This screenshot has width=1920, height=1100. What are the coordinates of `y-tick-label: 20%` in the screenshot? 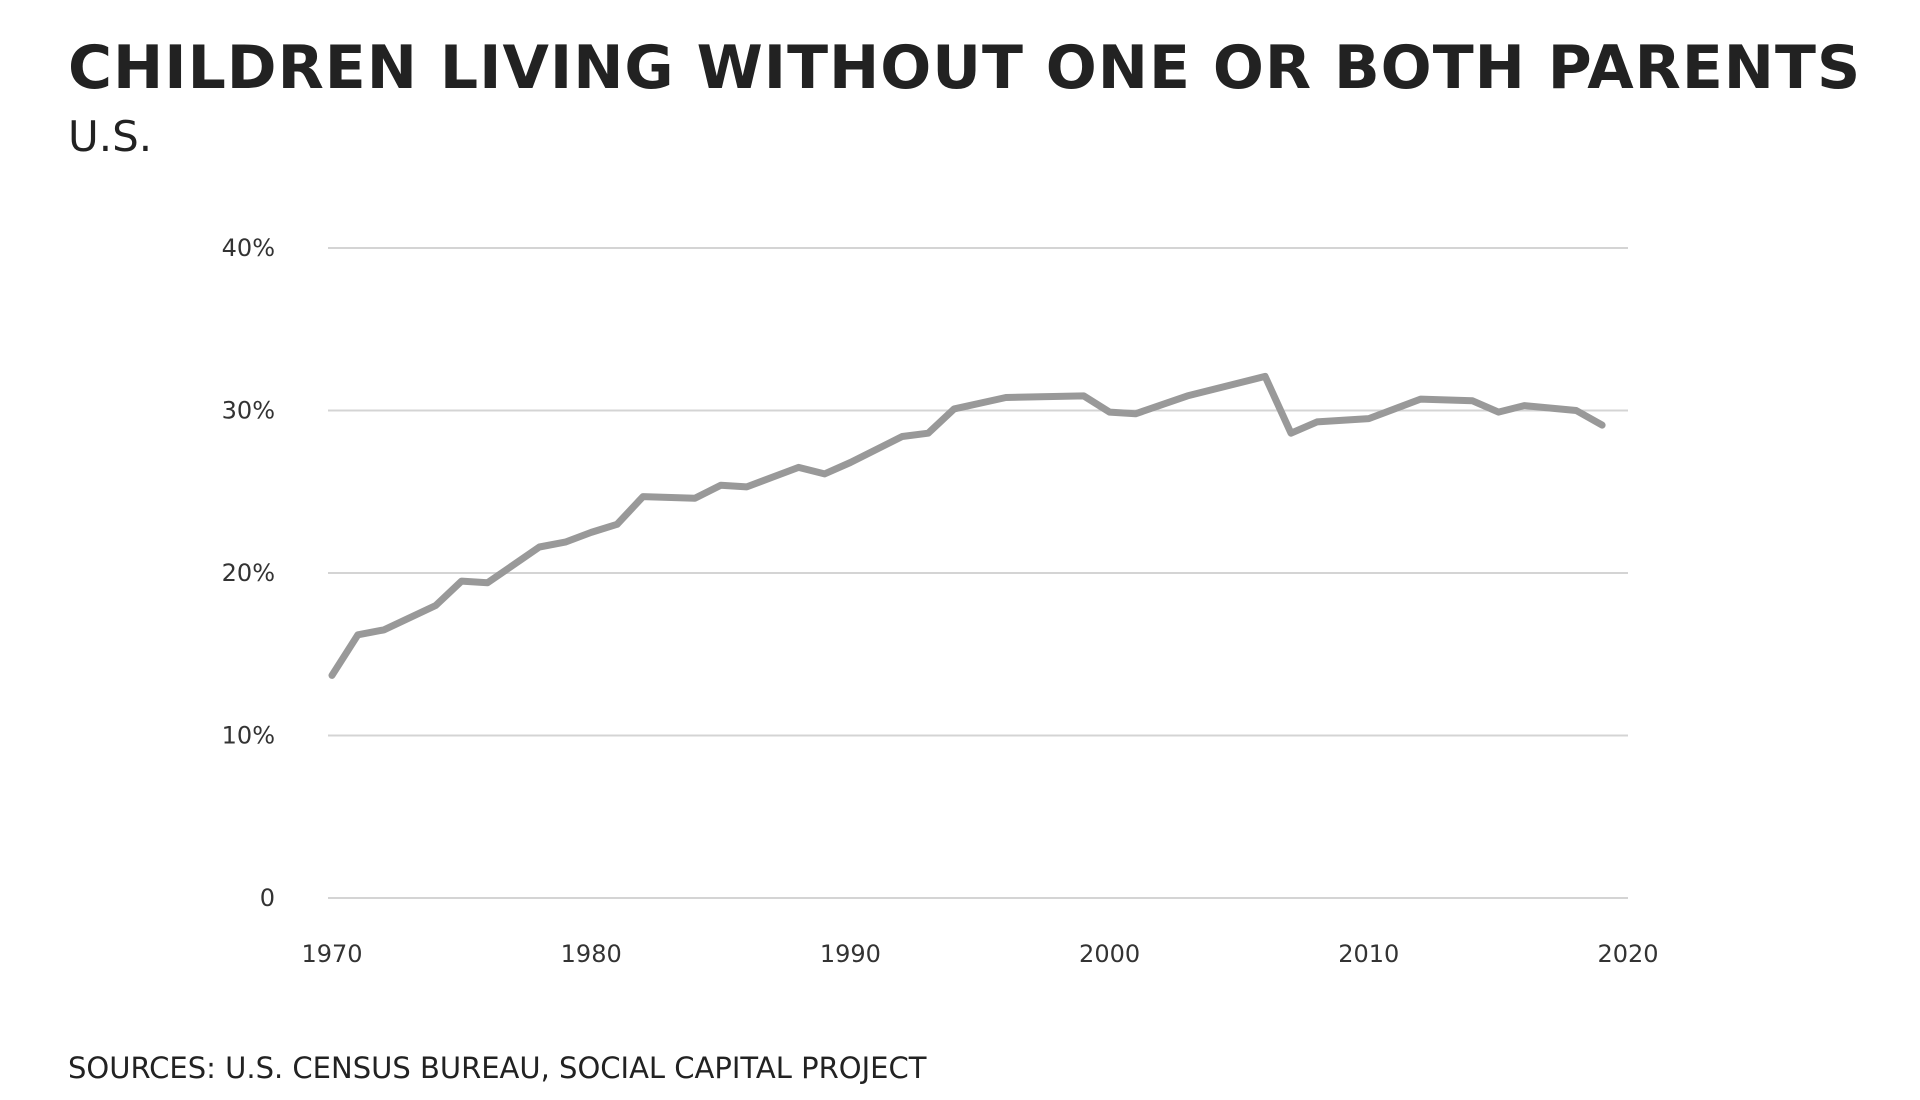 It's located at (248, 573).